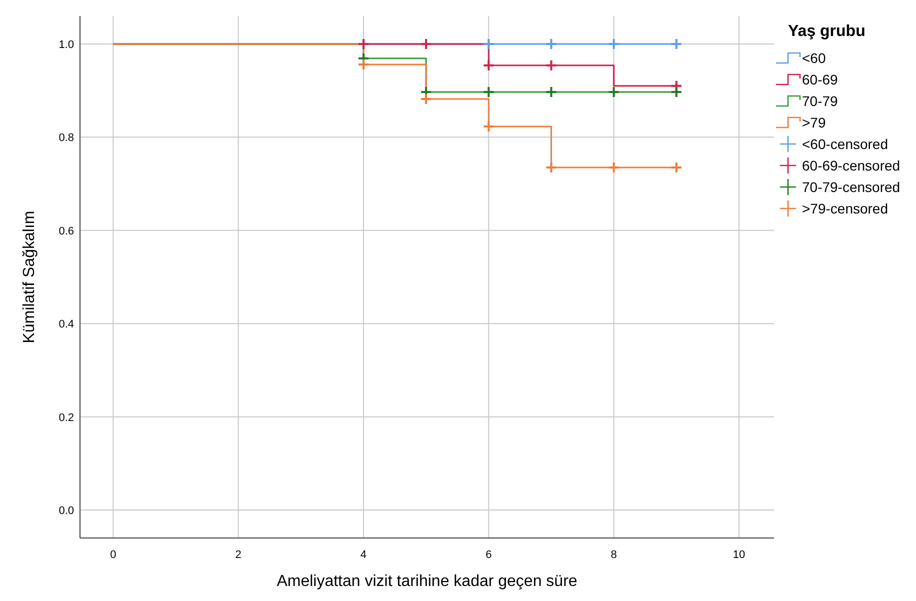  Describe the element at coordinates (66, 511) in the screenshot. I see `y-tick-label: 0.0` at that location.